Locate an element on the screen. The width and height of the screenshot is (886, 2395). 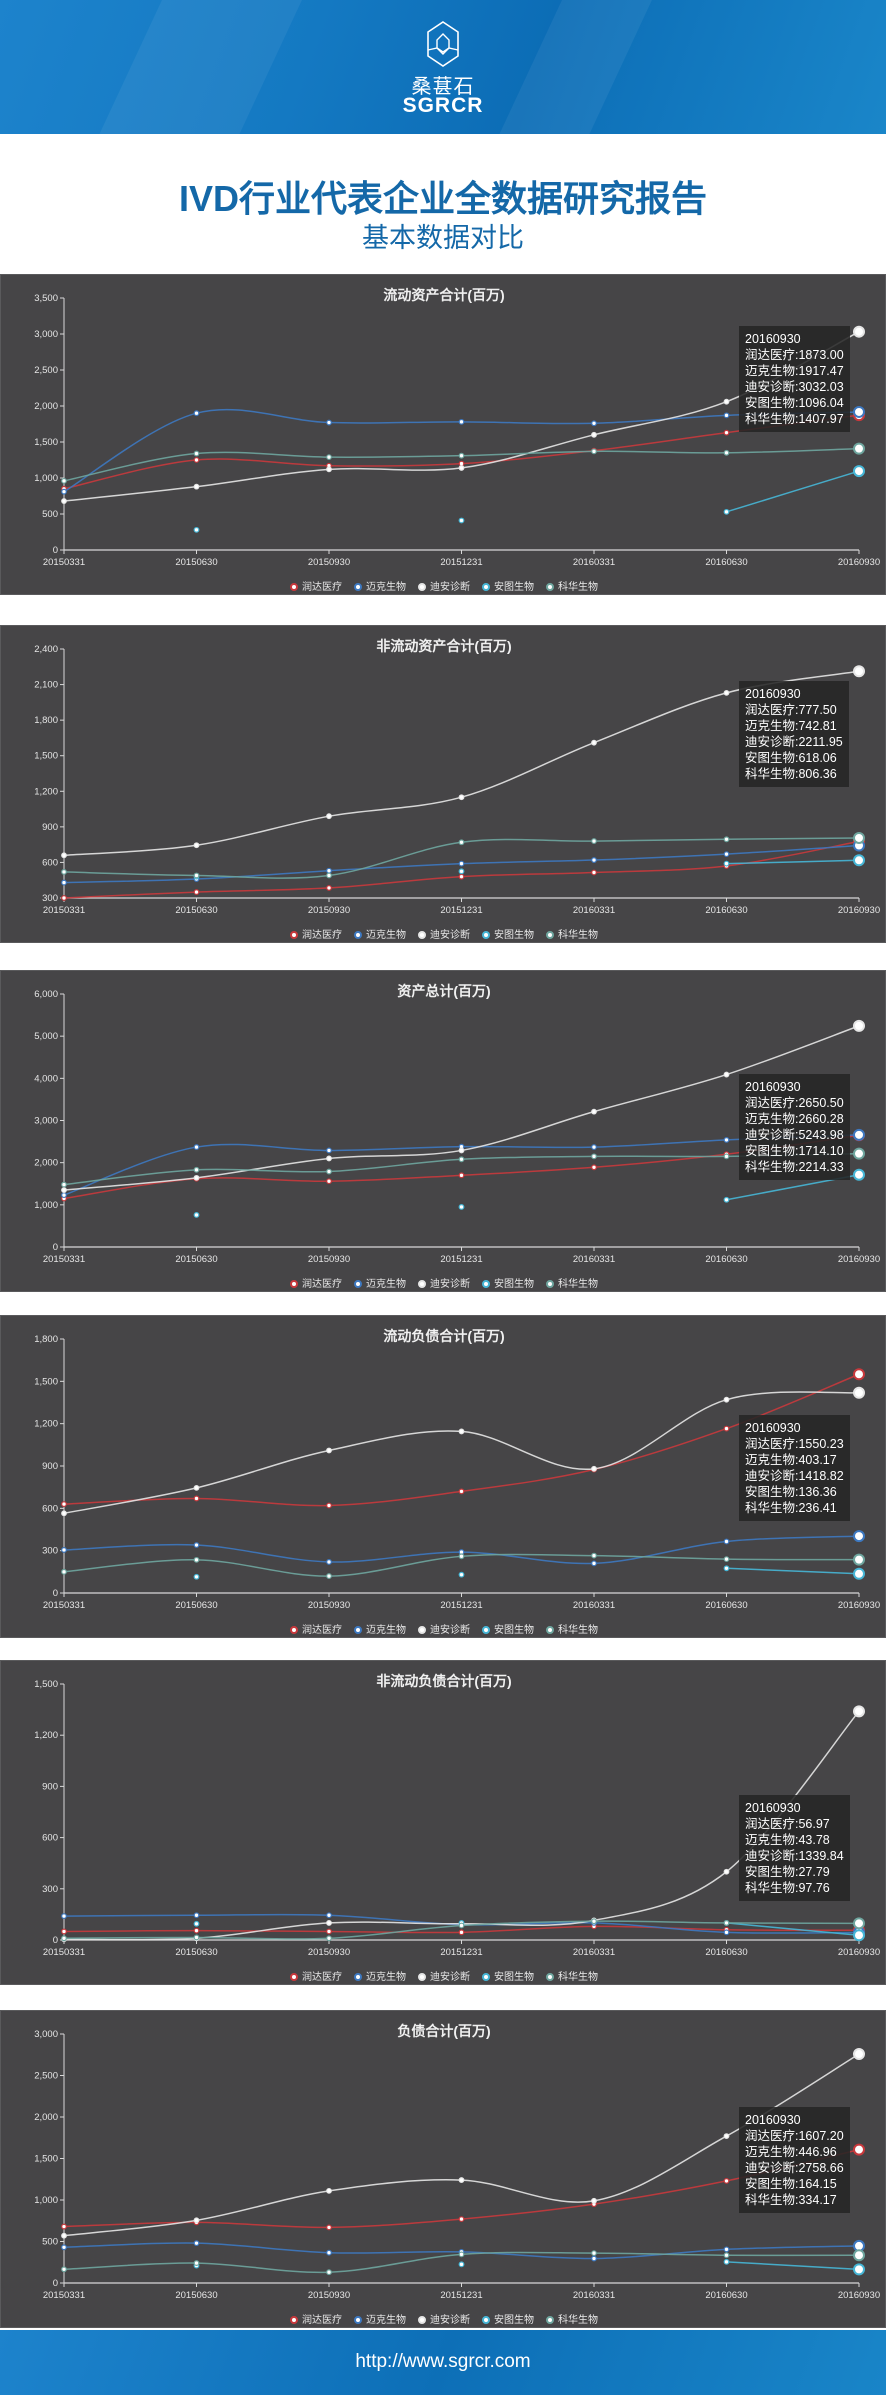
tooltip-line: 迪安诊断:3032.03 is located at coordinates (794, 387).